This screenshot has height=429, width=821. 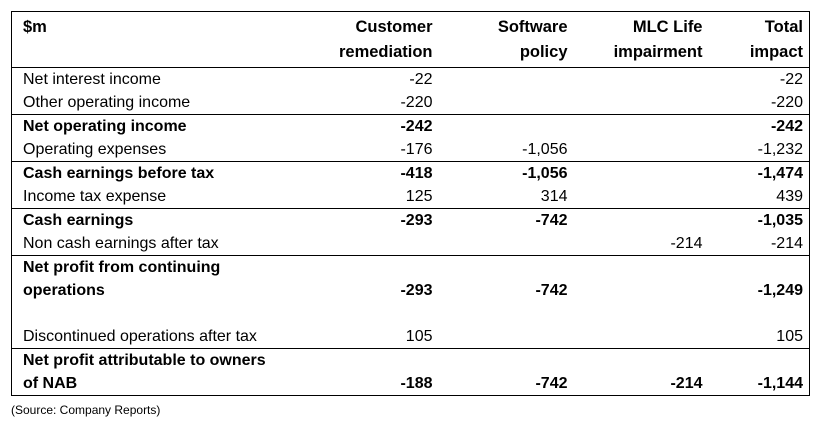 What do you see at coordinates (86, 410) in the screenshot?
I see `source-note: (Source: Company Reports)` at bounding box center [86, 410].